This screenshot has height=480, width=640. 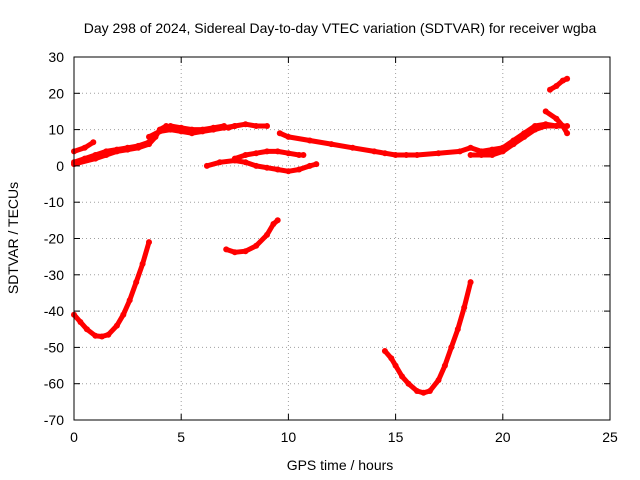 I want to click on y-tick-label: 10, so click(x=56, y=130).